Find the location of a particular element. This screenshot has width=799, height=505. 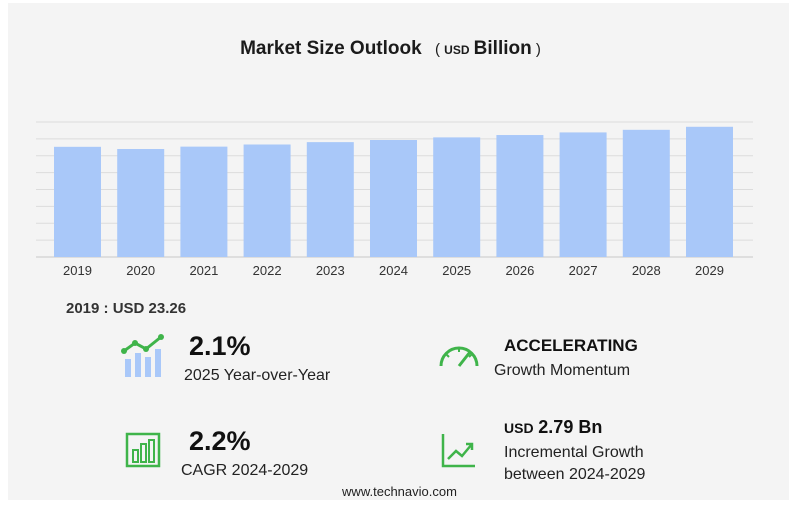

bar-2029 is located at coordinates (709, 191).